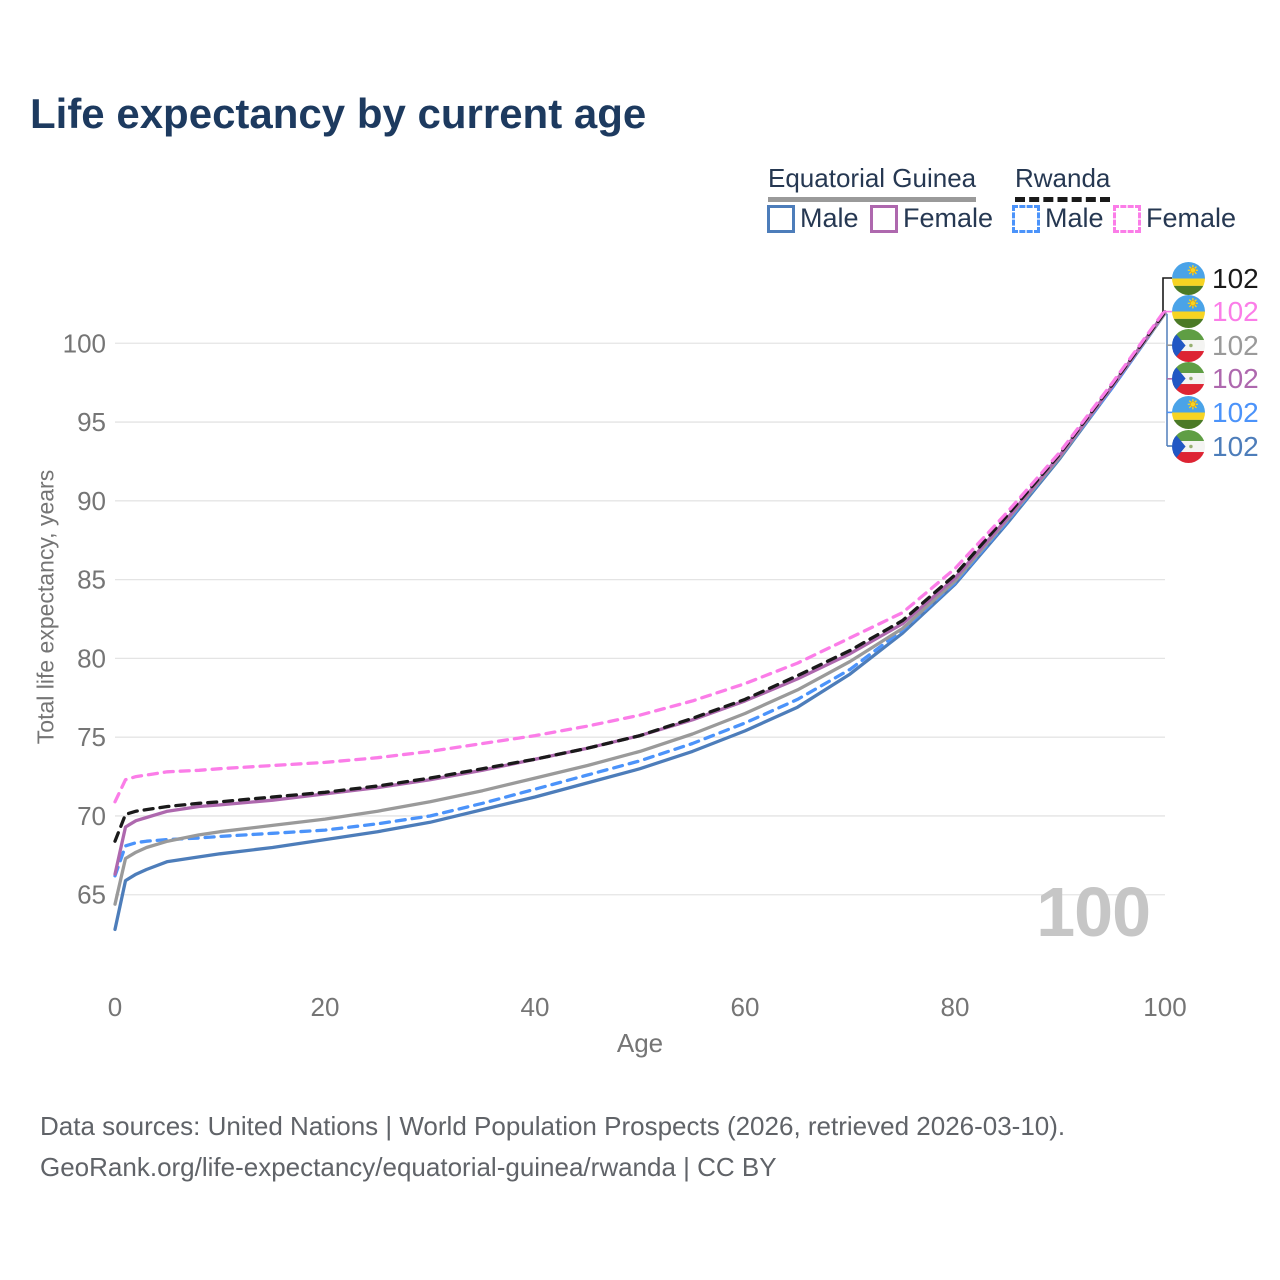  What do you see at coordinates (91, 737) in the screenshot?
I see `y-tick-label: 75` at bounding box center [91, 737].